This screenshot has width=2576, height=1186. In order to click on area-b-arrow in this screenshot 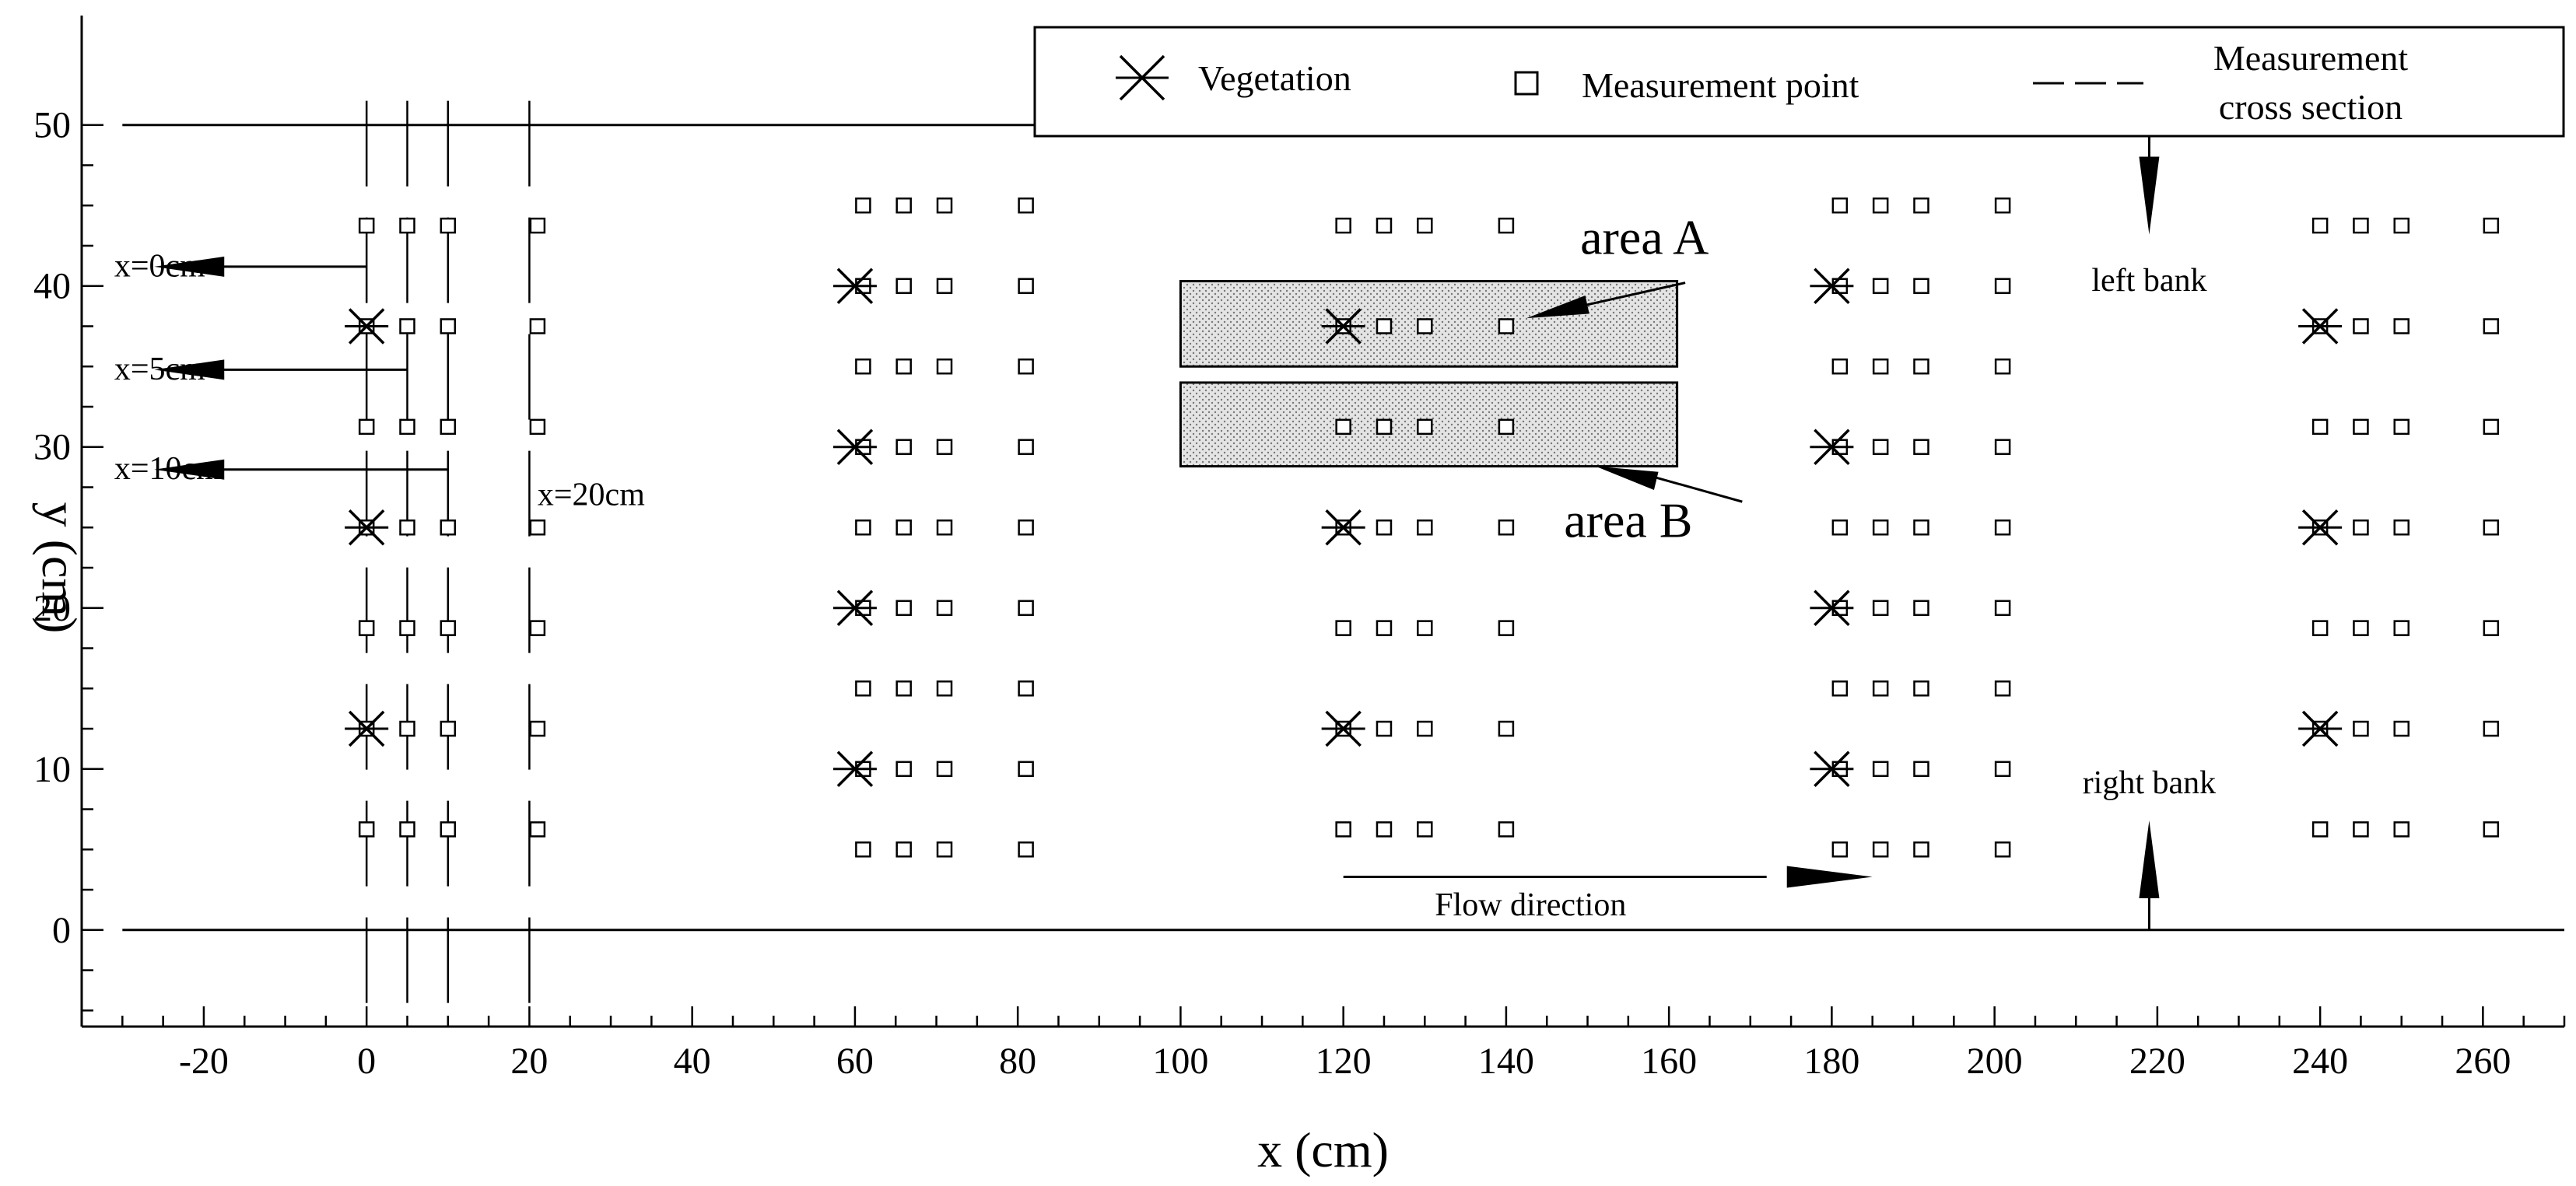, I will do `click(1693, 488)`.